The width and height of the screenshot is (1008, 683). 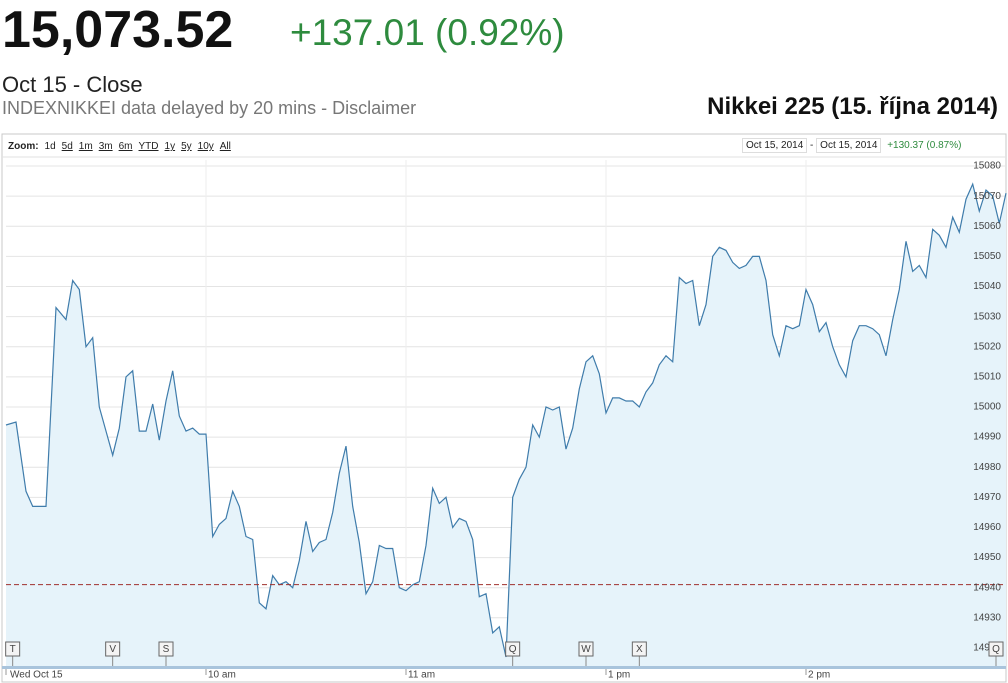 I want to click on zoom-option: 10y, so click(x=205, y=146).